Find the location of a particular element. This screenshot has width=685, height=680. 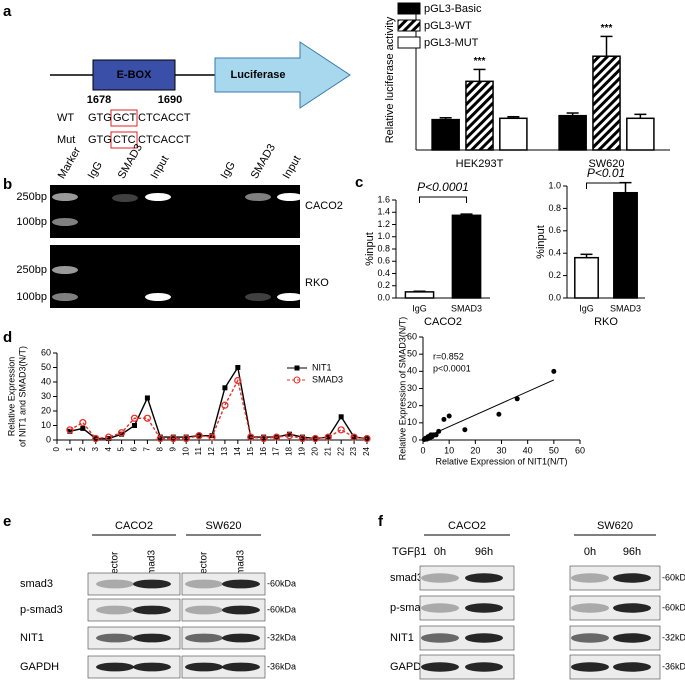

seq-label: WT is located at coordinates (65, 118).